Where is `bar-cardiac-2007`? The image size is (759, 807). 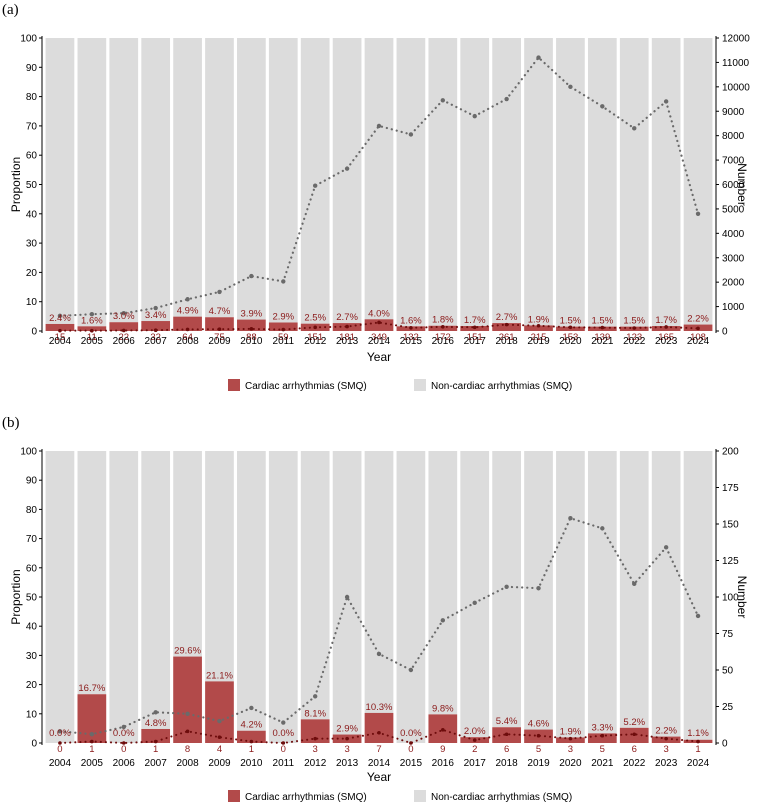
bar-cardiac-2007 is located at coordinates (156, 326).